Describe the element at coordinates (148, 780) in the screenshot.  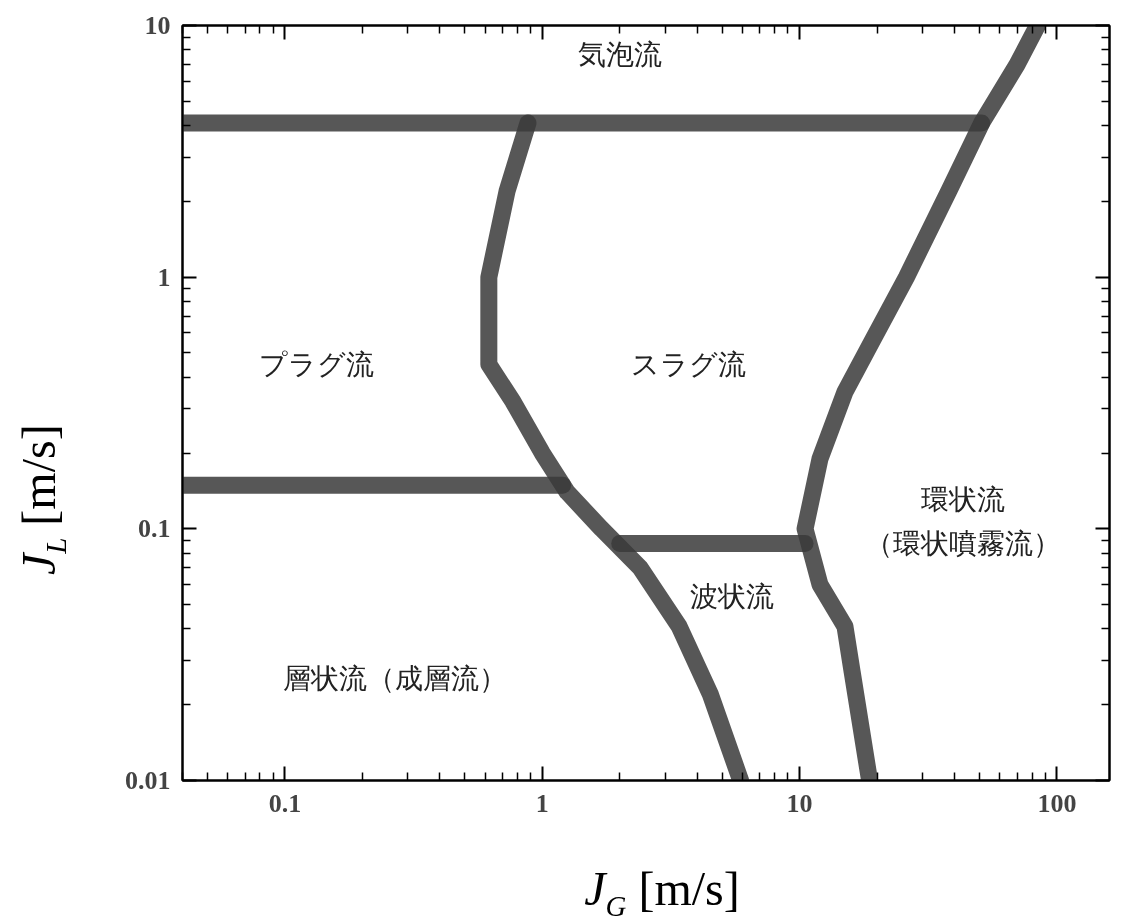
I see `y-tick-label: 0.01` at that location.